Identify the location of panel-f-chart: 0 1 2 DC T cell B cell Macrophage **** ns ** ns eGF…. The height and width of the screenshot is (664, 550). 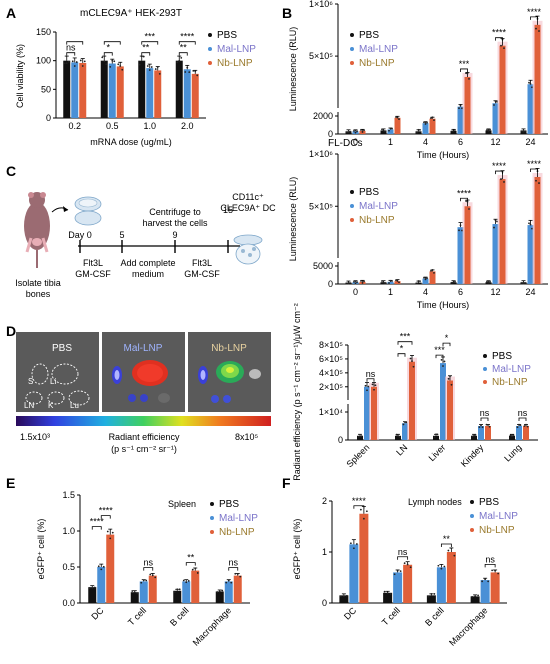
(405, 572).